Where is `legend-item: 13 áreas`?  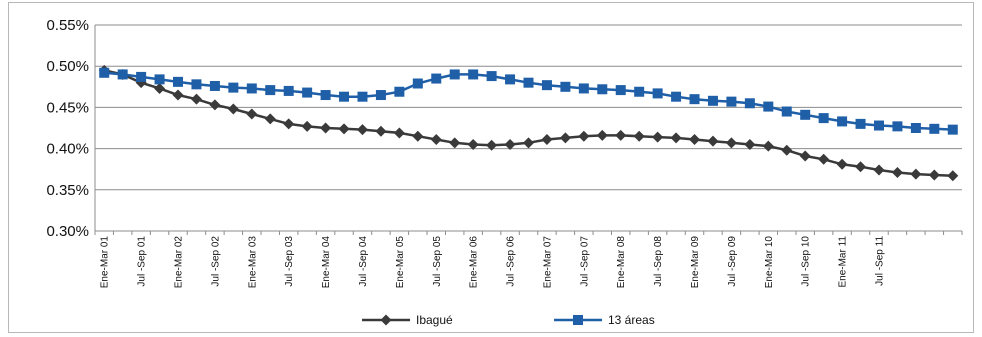 legend-item: 13 áreas is located at coordinates (604, 320).